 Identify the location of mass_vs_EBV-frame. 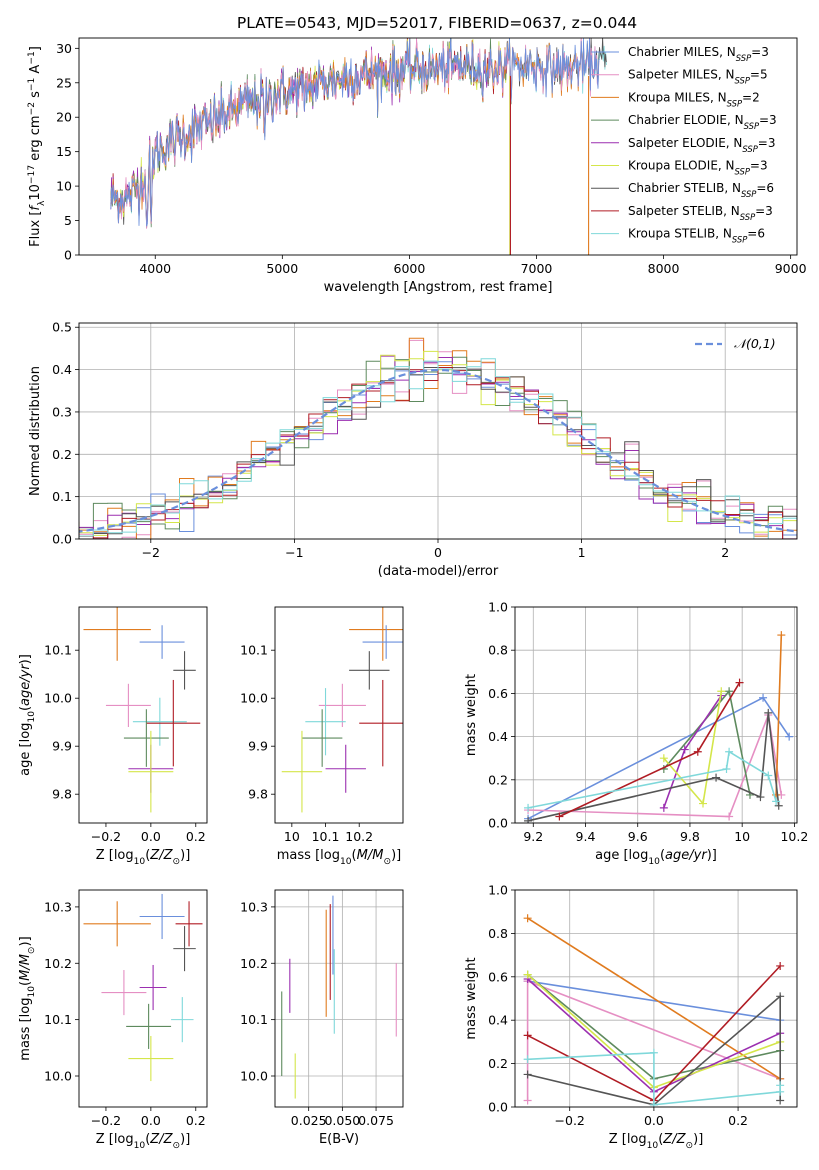
(339, 998).